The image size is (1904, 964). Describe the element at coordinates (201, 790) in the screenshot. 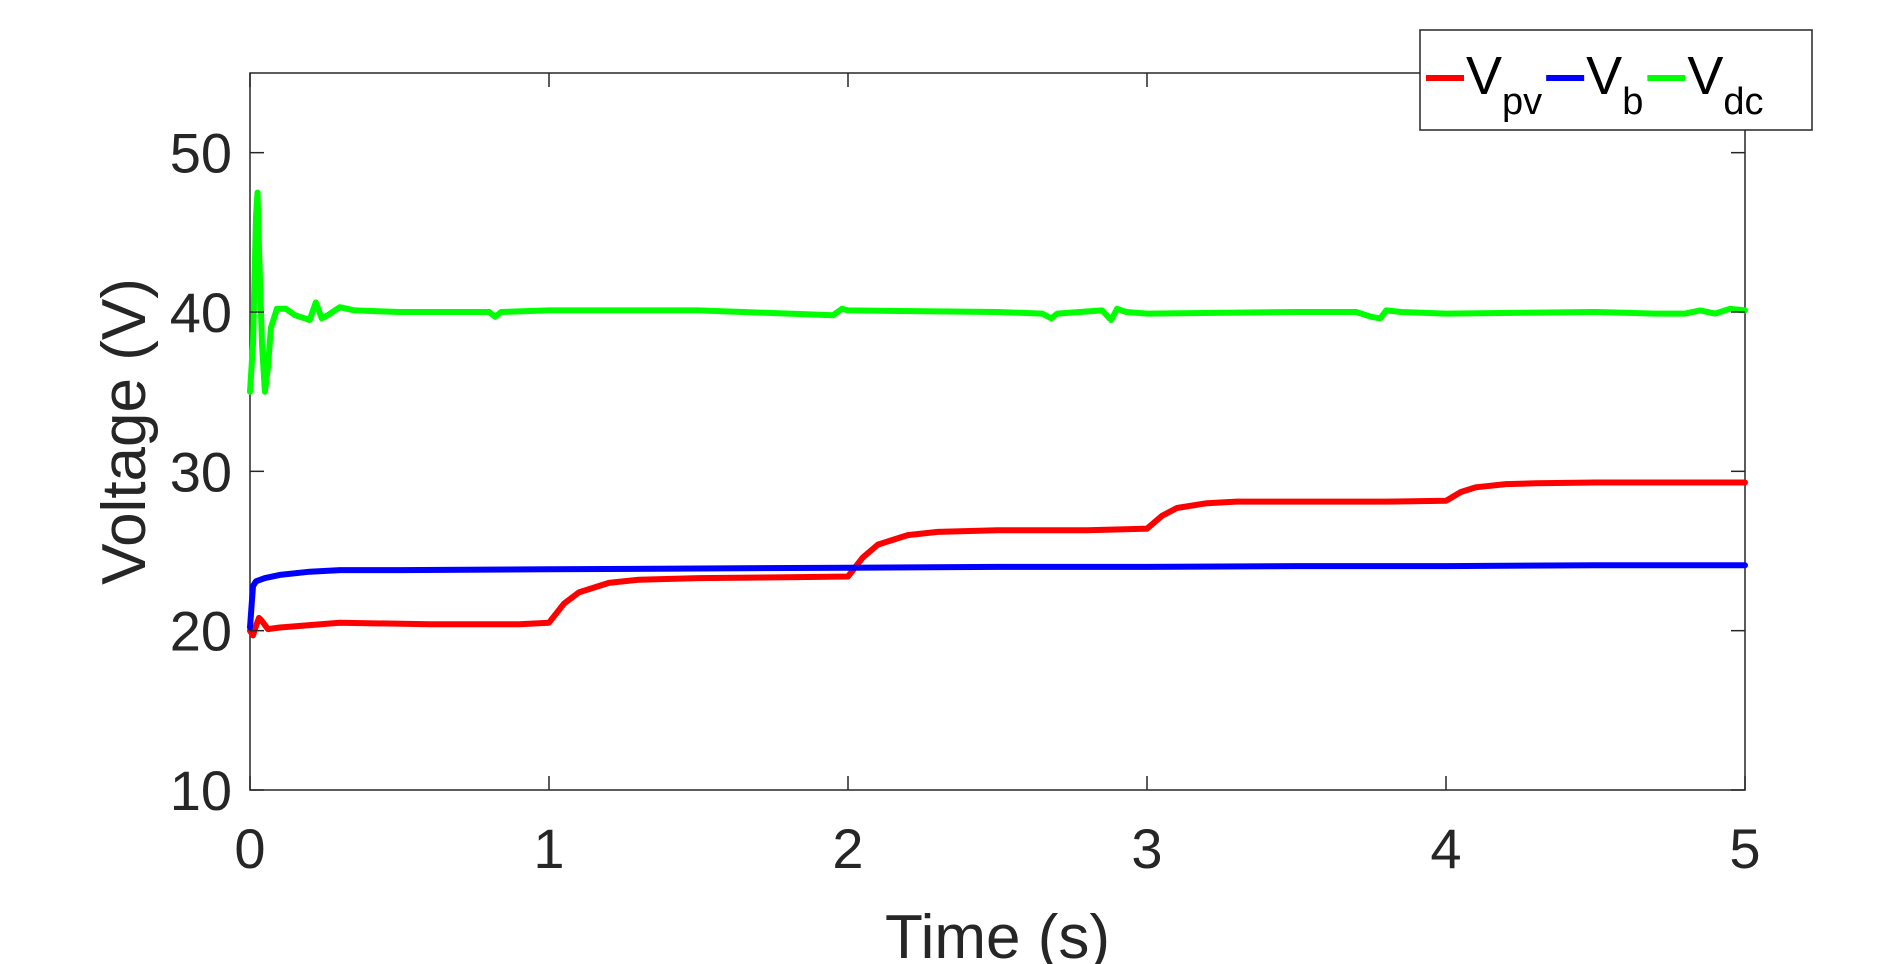

I see `y-tick-label: 10` at that location.